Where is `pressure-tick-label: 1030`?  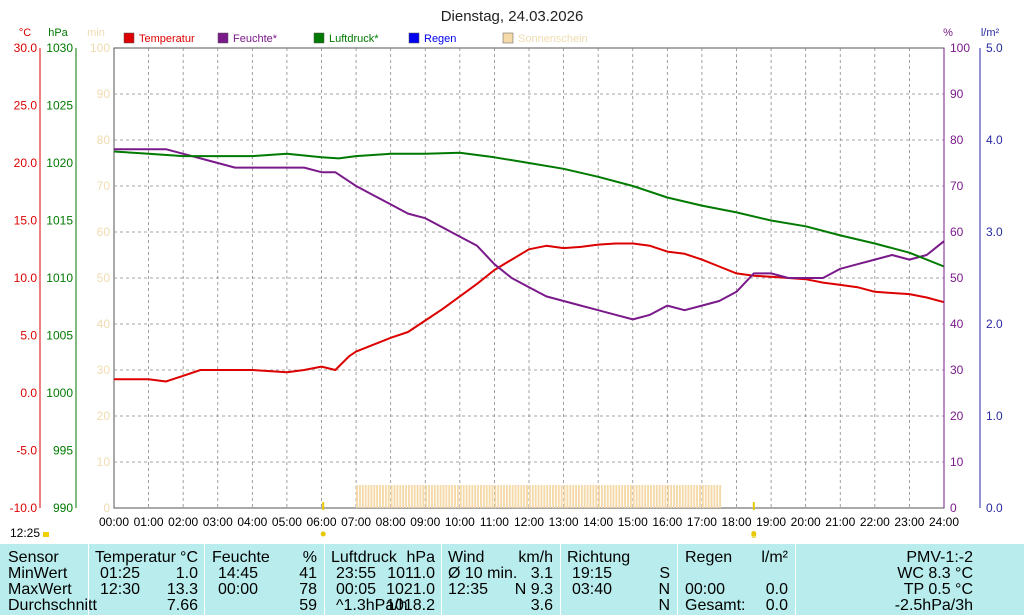
pressure-tick-label: 1030 is located at coordinates (59, 48).